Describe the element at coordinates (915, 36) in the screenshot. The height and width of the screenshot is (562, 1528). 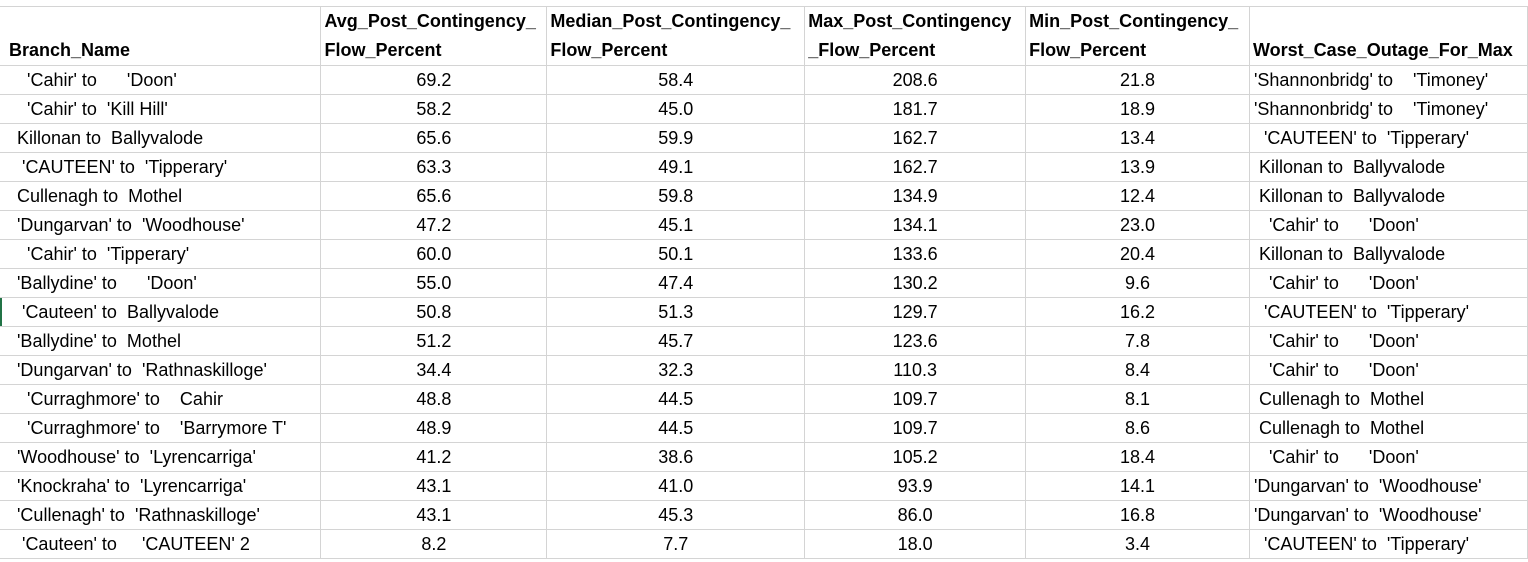
I see `header-cell-max-flow: Max_Post_Contingency _Flow_Percent` at that location.